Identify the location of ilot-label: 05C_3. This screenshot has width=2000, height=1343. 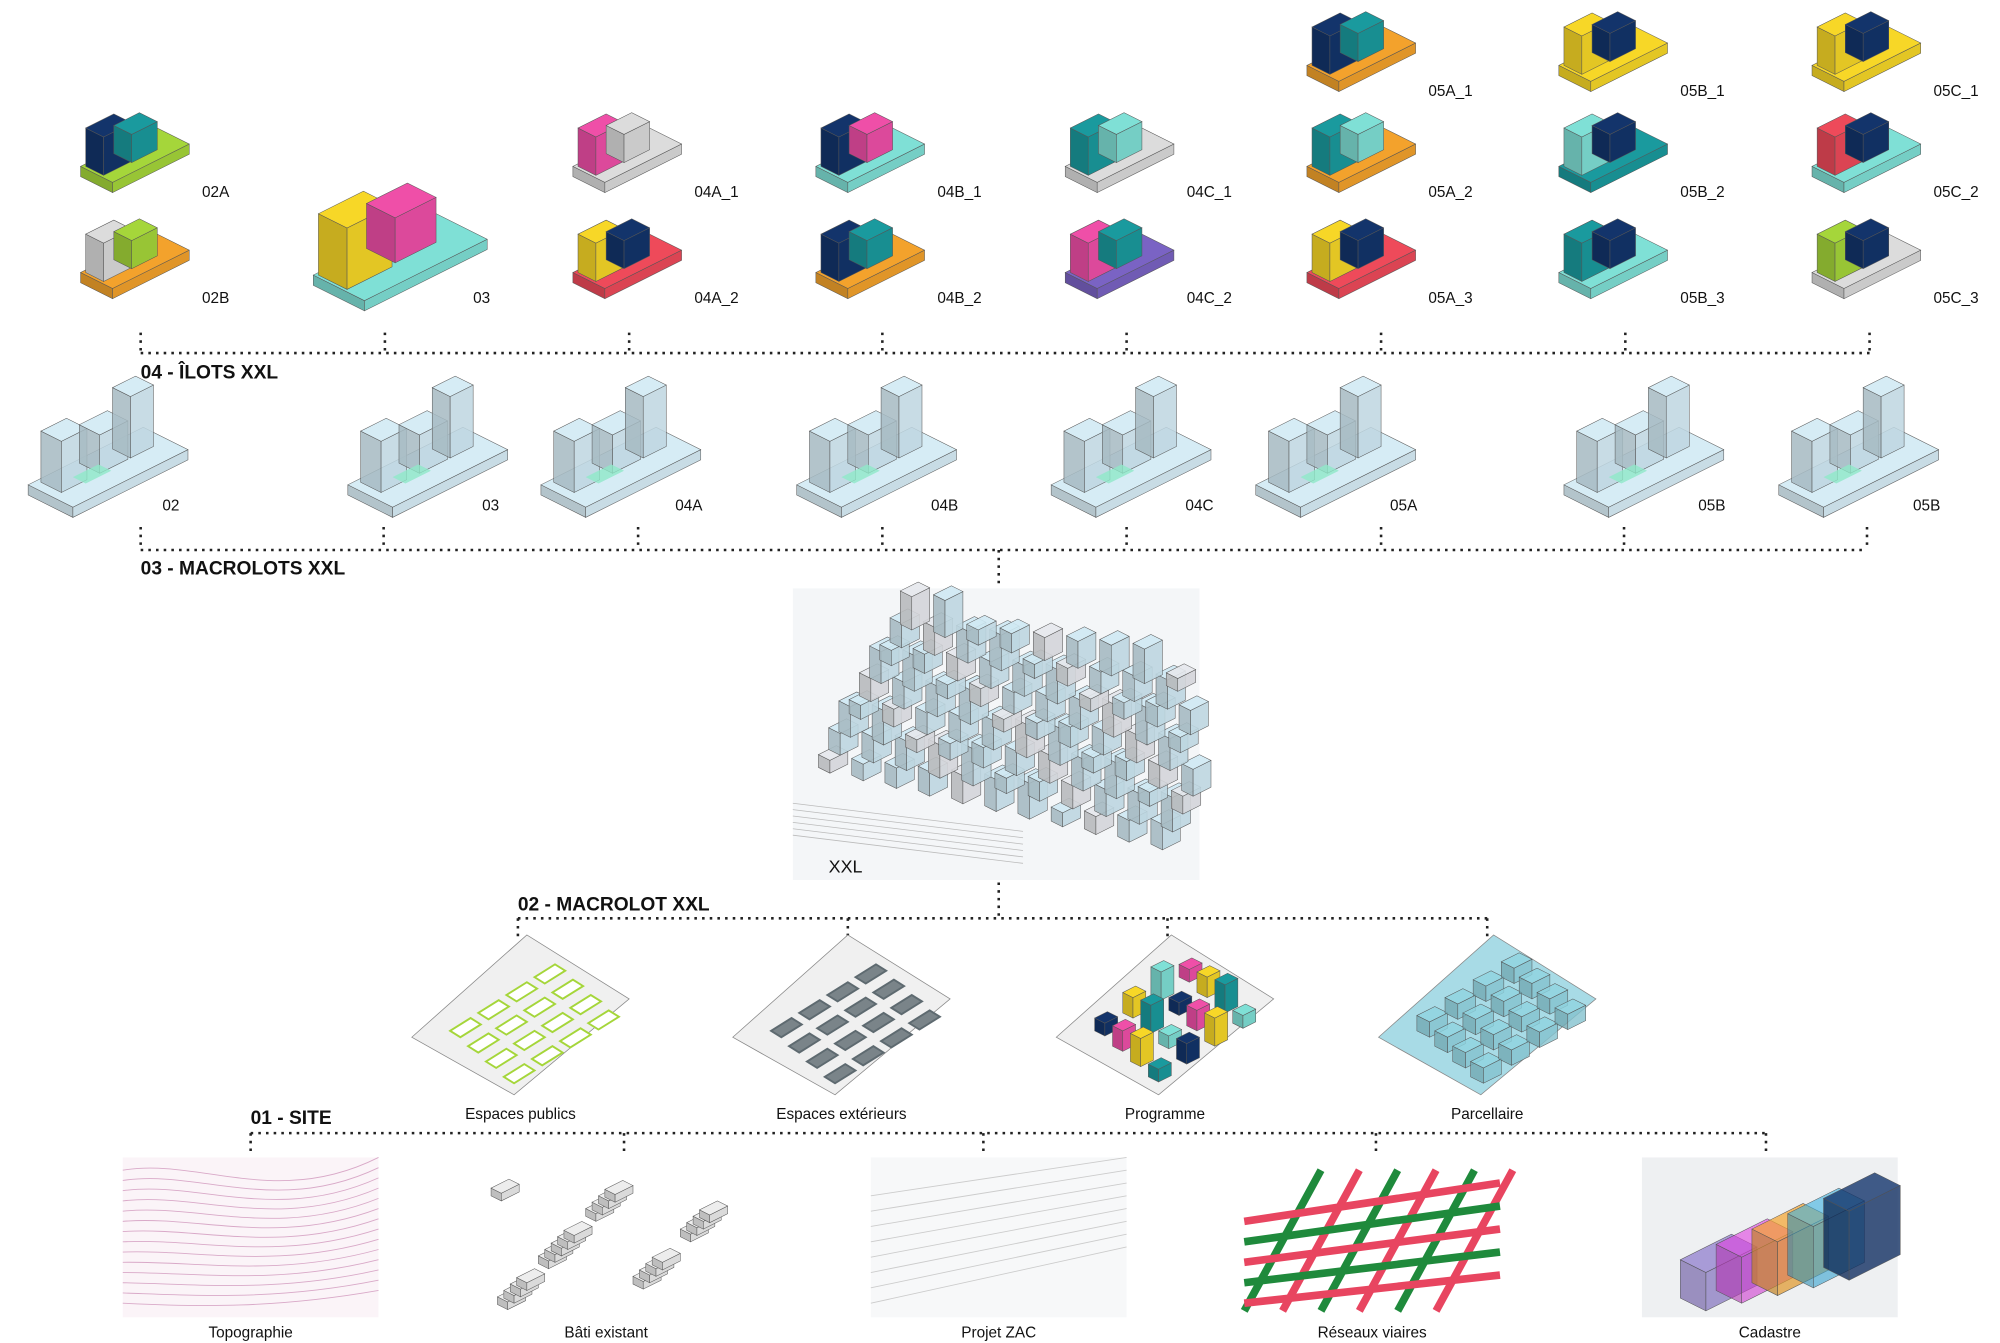
(1956, 298).